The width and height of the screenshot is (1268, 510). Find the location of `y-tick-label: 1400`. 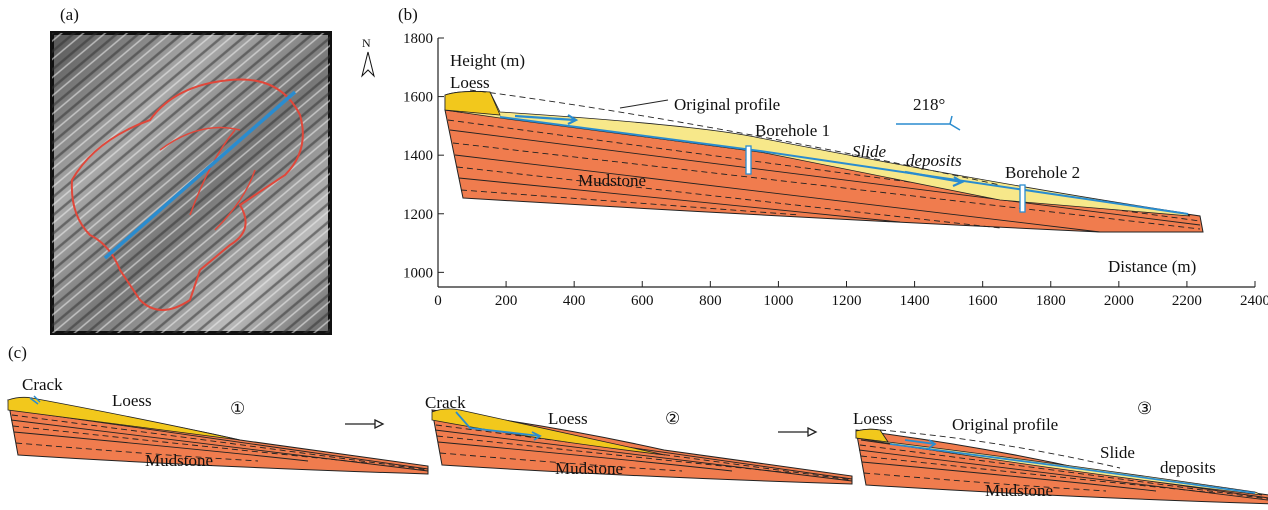

y-tick-label: 1400 is located at coordinates (418, 156).